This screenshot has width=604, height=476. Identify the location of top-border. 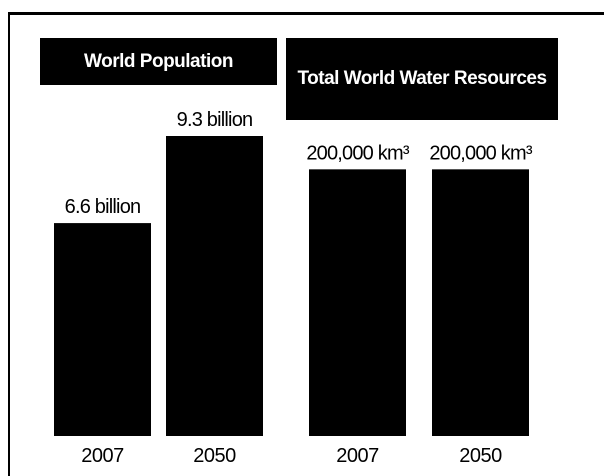
(306, 13).